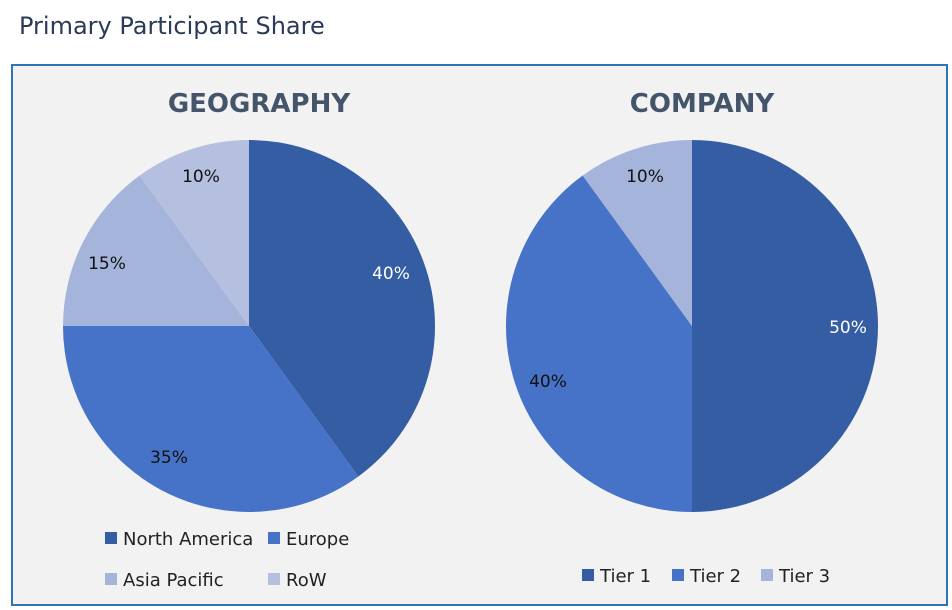 Image resolution: width=952 pixels, height=610 pixels. What do you see at coordinates (188, 539) in the screenshot?
I see `legend-label-north-america: North America` at bounding box center [188, 539].